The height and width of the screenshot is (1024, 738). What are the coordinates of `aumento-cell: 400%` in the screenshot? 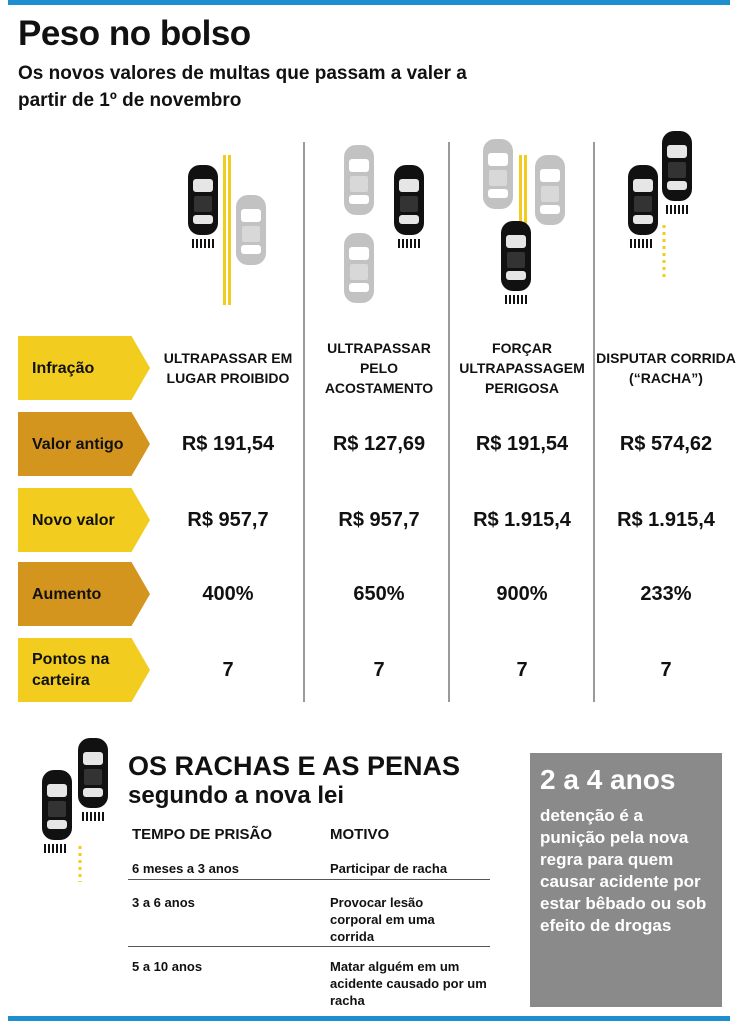 It's located at (228, 593).